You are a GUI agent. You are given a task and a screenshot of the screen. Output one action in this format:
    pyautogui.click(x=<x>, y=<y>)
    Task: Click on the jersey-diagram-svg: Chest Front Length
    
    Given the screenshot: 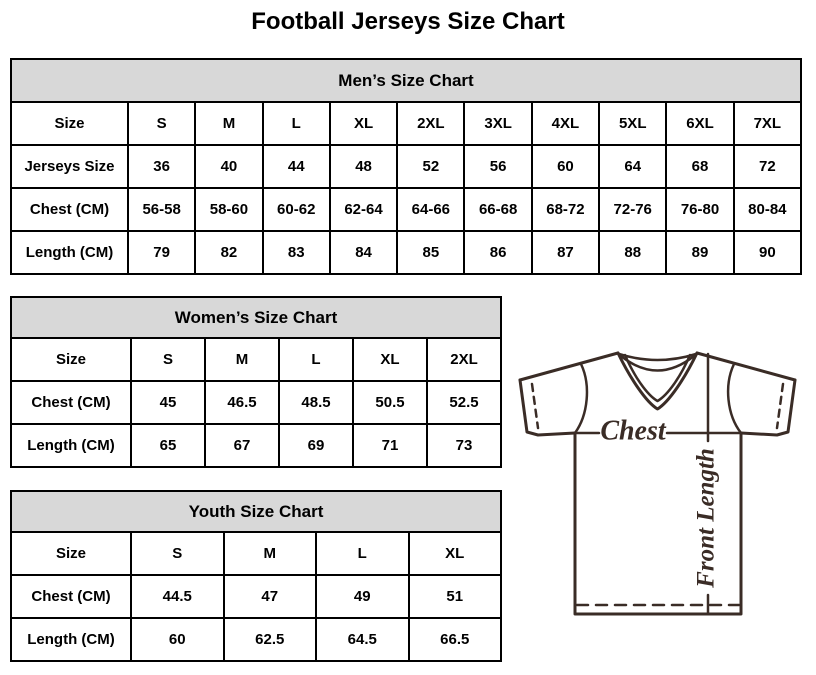 What is the action you would take?
    pyautogui.click(x=657, y=483)
    